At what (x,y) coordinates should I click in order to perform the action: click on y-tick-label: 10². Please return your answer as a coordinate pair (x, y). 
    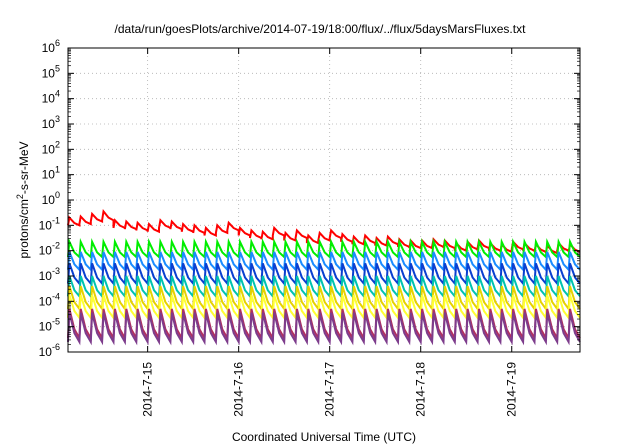
    Looking at the image, I should click on (51, 147).